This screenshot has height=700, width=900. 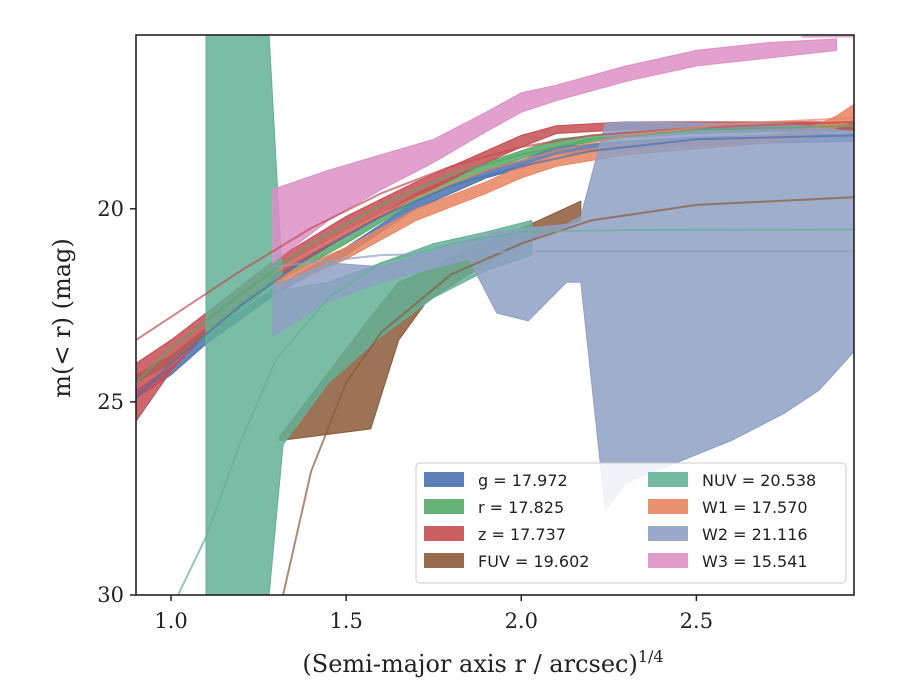 What do you see at coordinates (62, 317) in the screenshot?
I see `y-axis-label: m(< r) (mag)` at bounding box center [62, 317].